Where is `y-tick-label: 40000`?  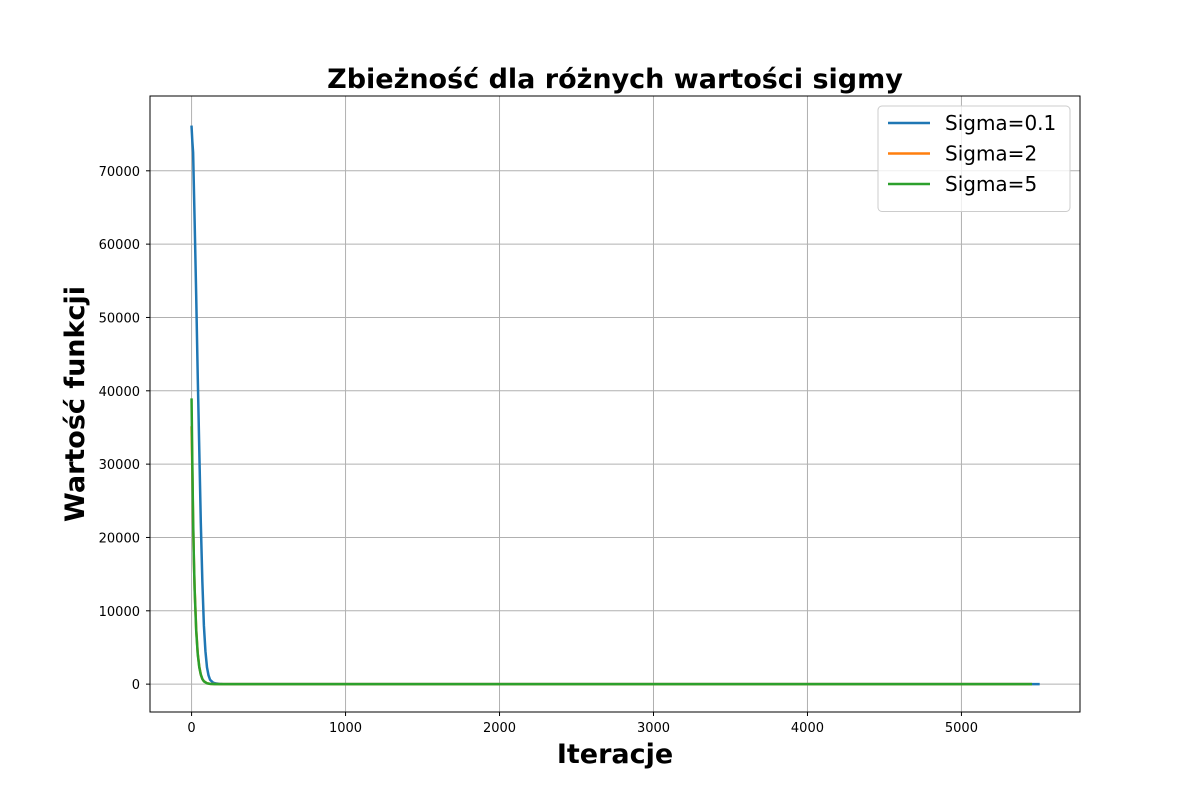
y-tick-label: 40000 is located at coordinates (119, 392).